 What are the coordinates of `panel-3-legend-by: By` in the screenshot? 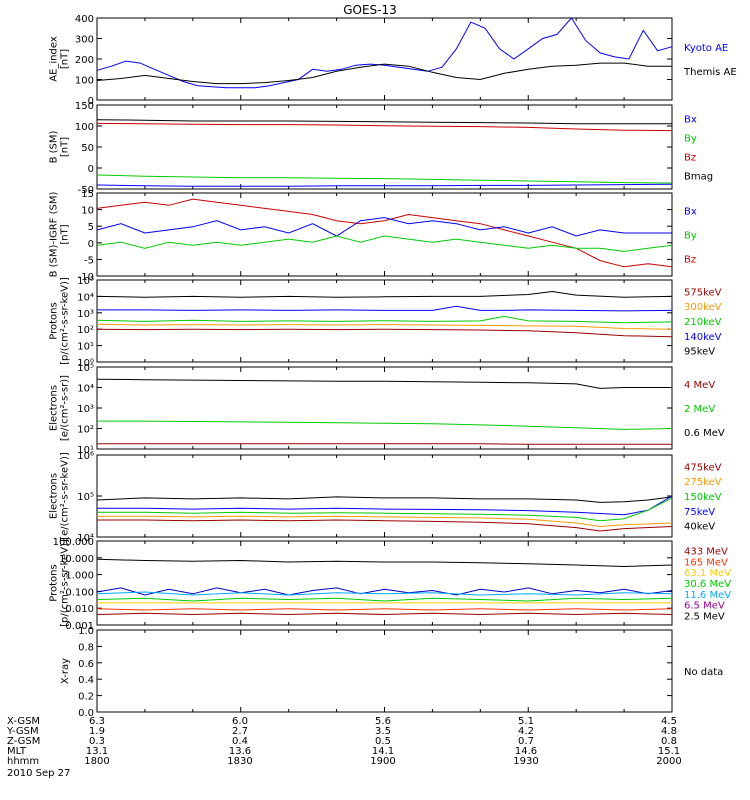 It's located at (690, 236).